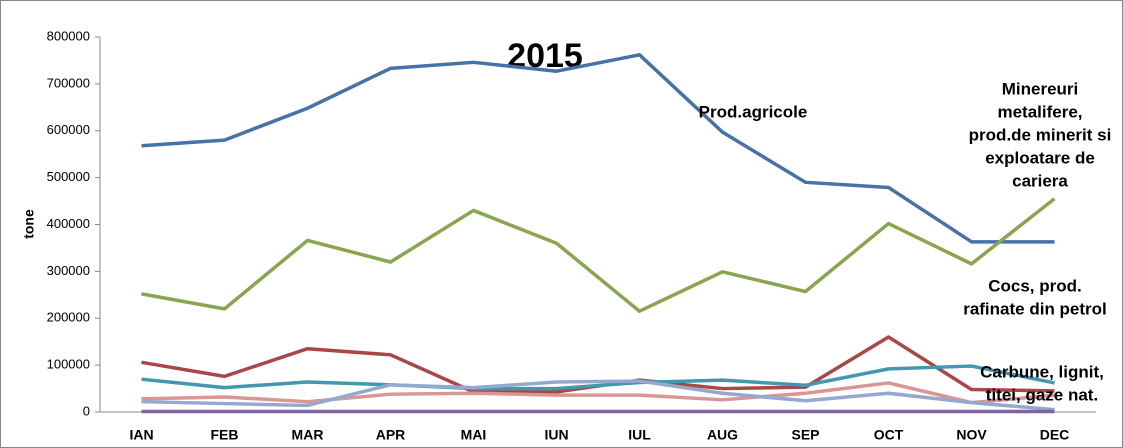 This screenshot has height=448, width=1123. What do you see at coordinates (29, 224) in the screenshot?
I see `y-axis-label: tone` at bounding box center [29, 224].